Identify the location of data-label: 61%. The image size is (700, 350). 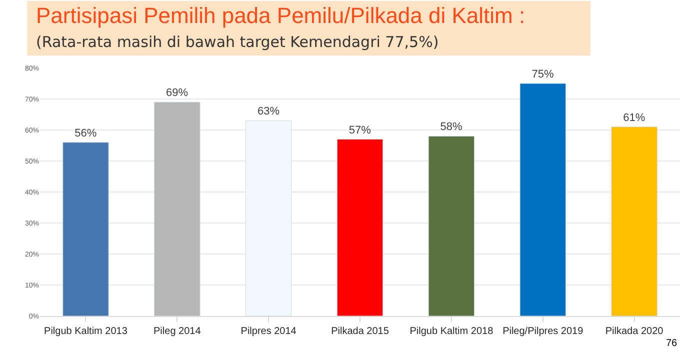
(634, 118).